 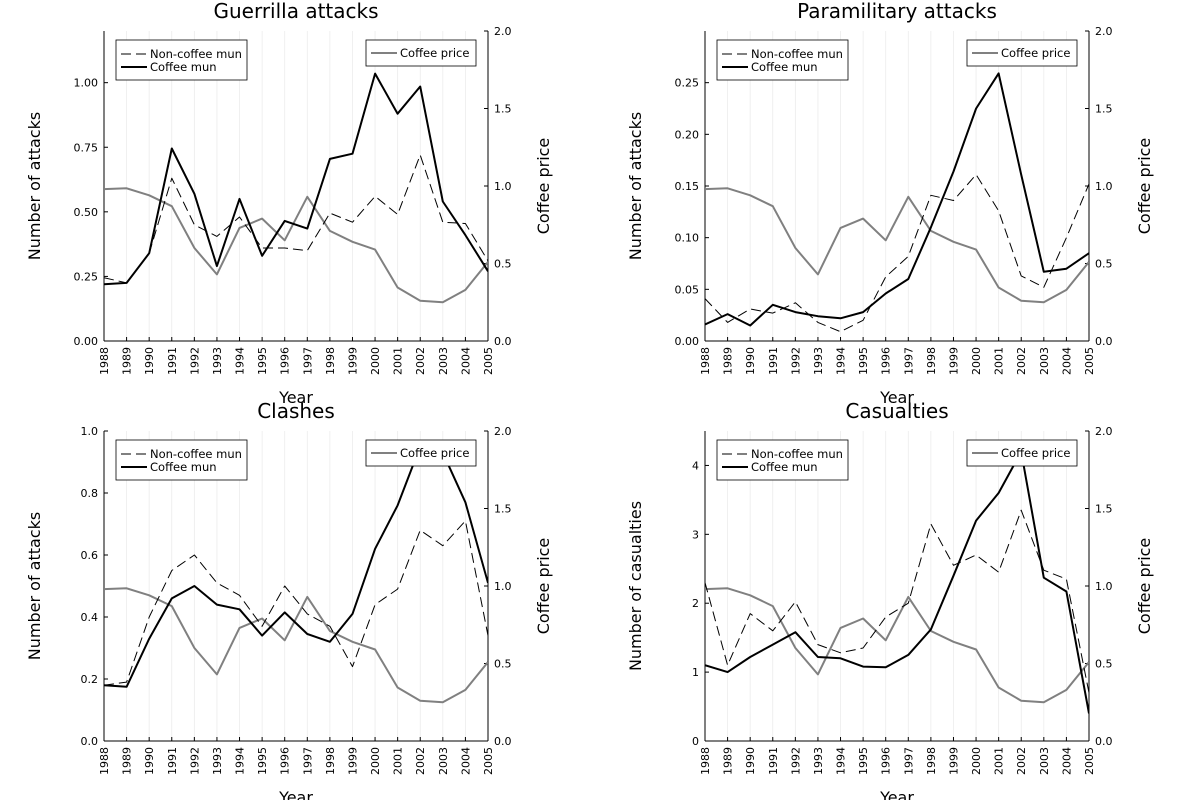 What do you see at coordinates (635, 586) in the screenshot?
I see `y-axis-label: Number of casualties` at bounding box center [635, 586].